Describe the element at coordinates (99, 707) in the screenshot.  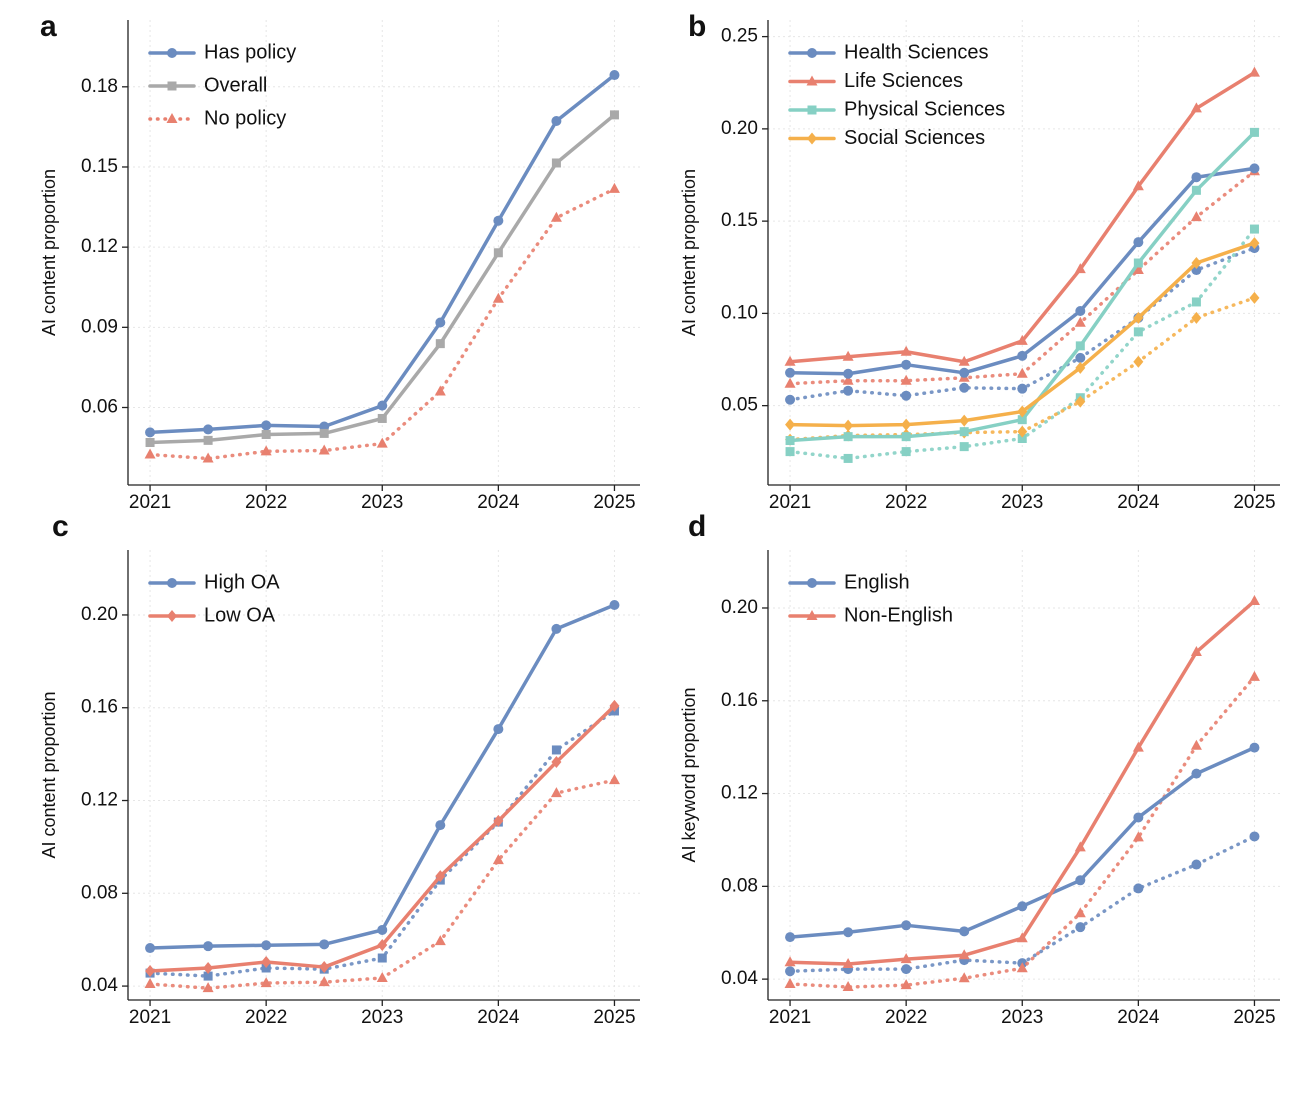
I see `y-tick-label: 0.16` at that location.